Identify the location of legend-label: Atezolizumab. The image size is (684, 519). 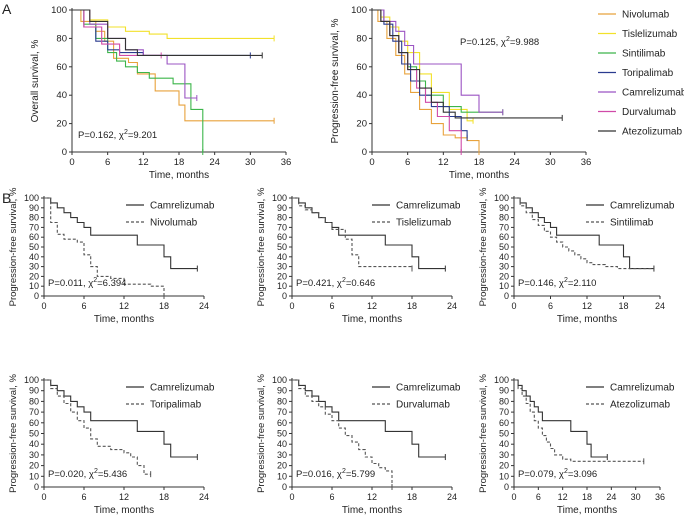
(640, 405).